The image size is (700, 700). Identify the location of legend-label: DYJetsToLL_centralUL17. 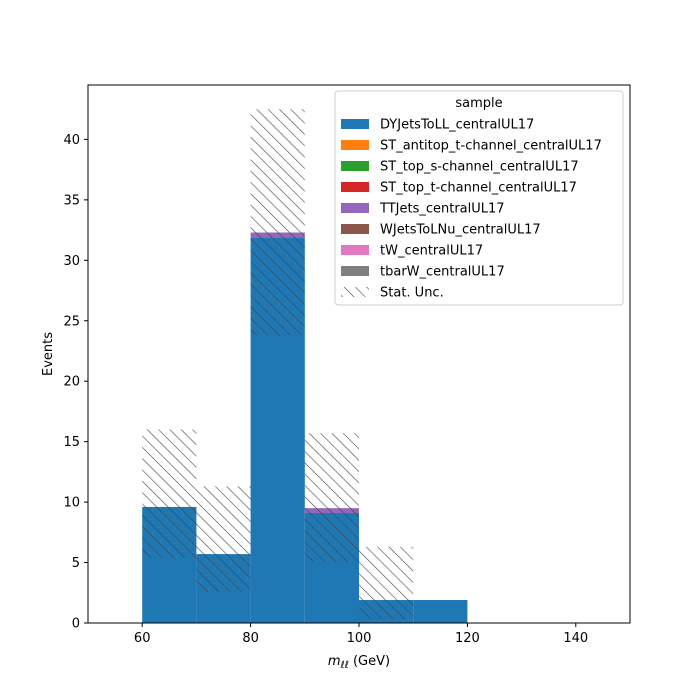
(457, 125).